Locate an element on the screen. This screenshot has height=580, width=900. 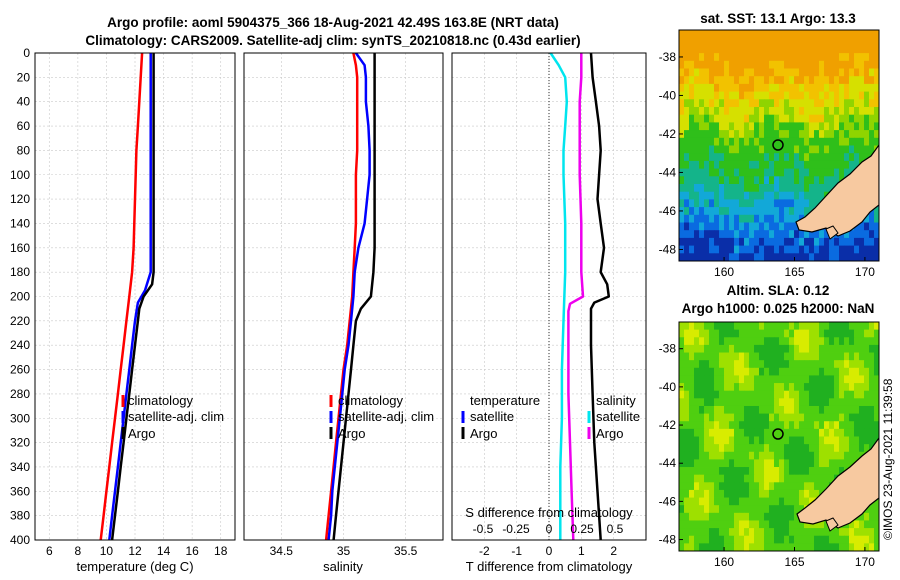
salinity-xlabel: salinity is located at coordinates (343, 566).